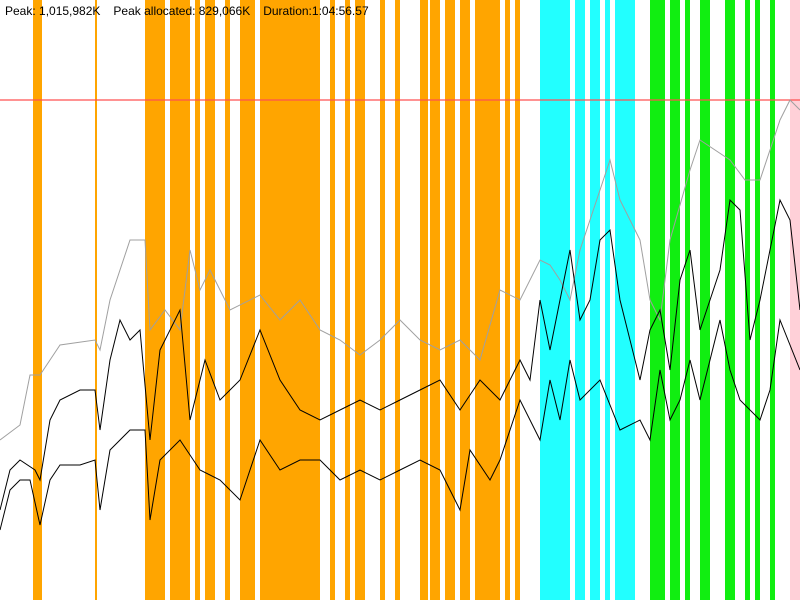 The height and width of the screenshot is (600, 800). I want to click on header-stat: Peak: 1,015,982K, so click(52, 11).